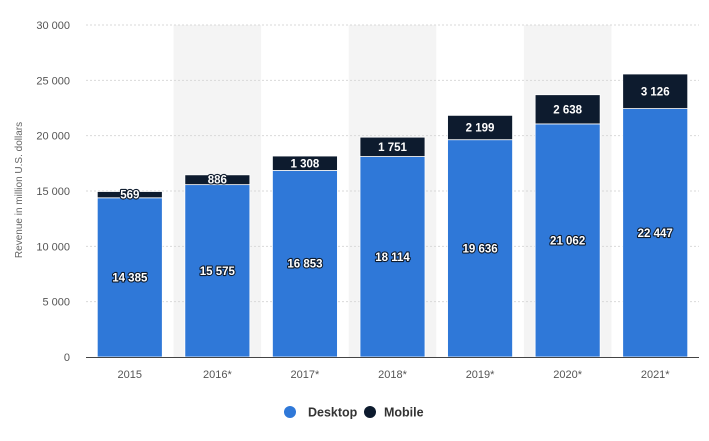 The width and height of the screenshot is (709, 441). I want to click on y-tick-label: 0, so click(67, 358).